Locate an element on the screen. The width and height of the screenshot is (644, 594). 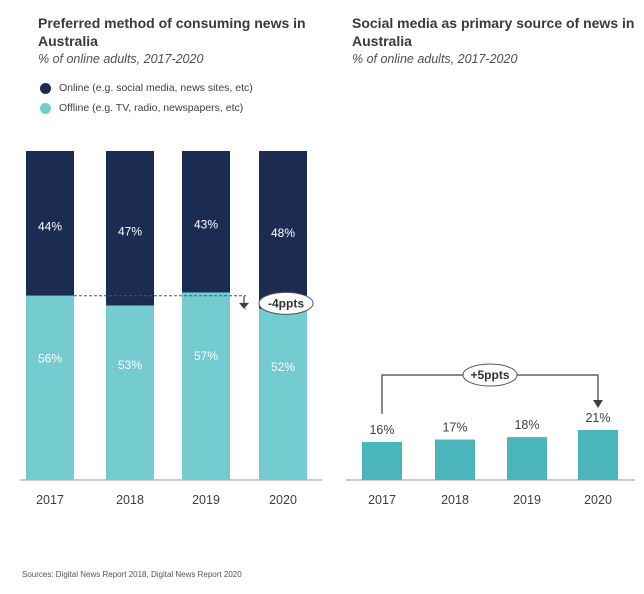
social-bar-2020 is located at coordinates (598, 455).